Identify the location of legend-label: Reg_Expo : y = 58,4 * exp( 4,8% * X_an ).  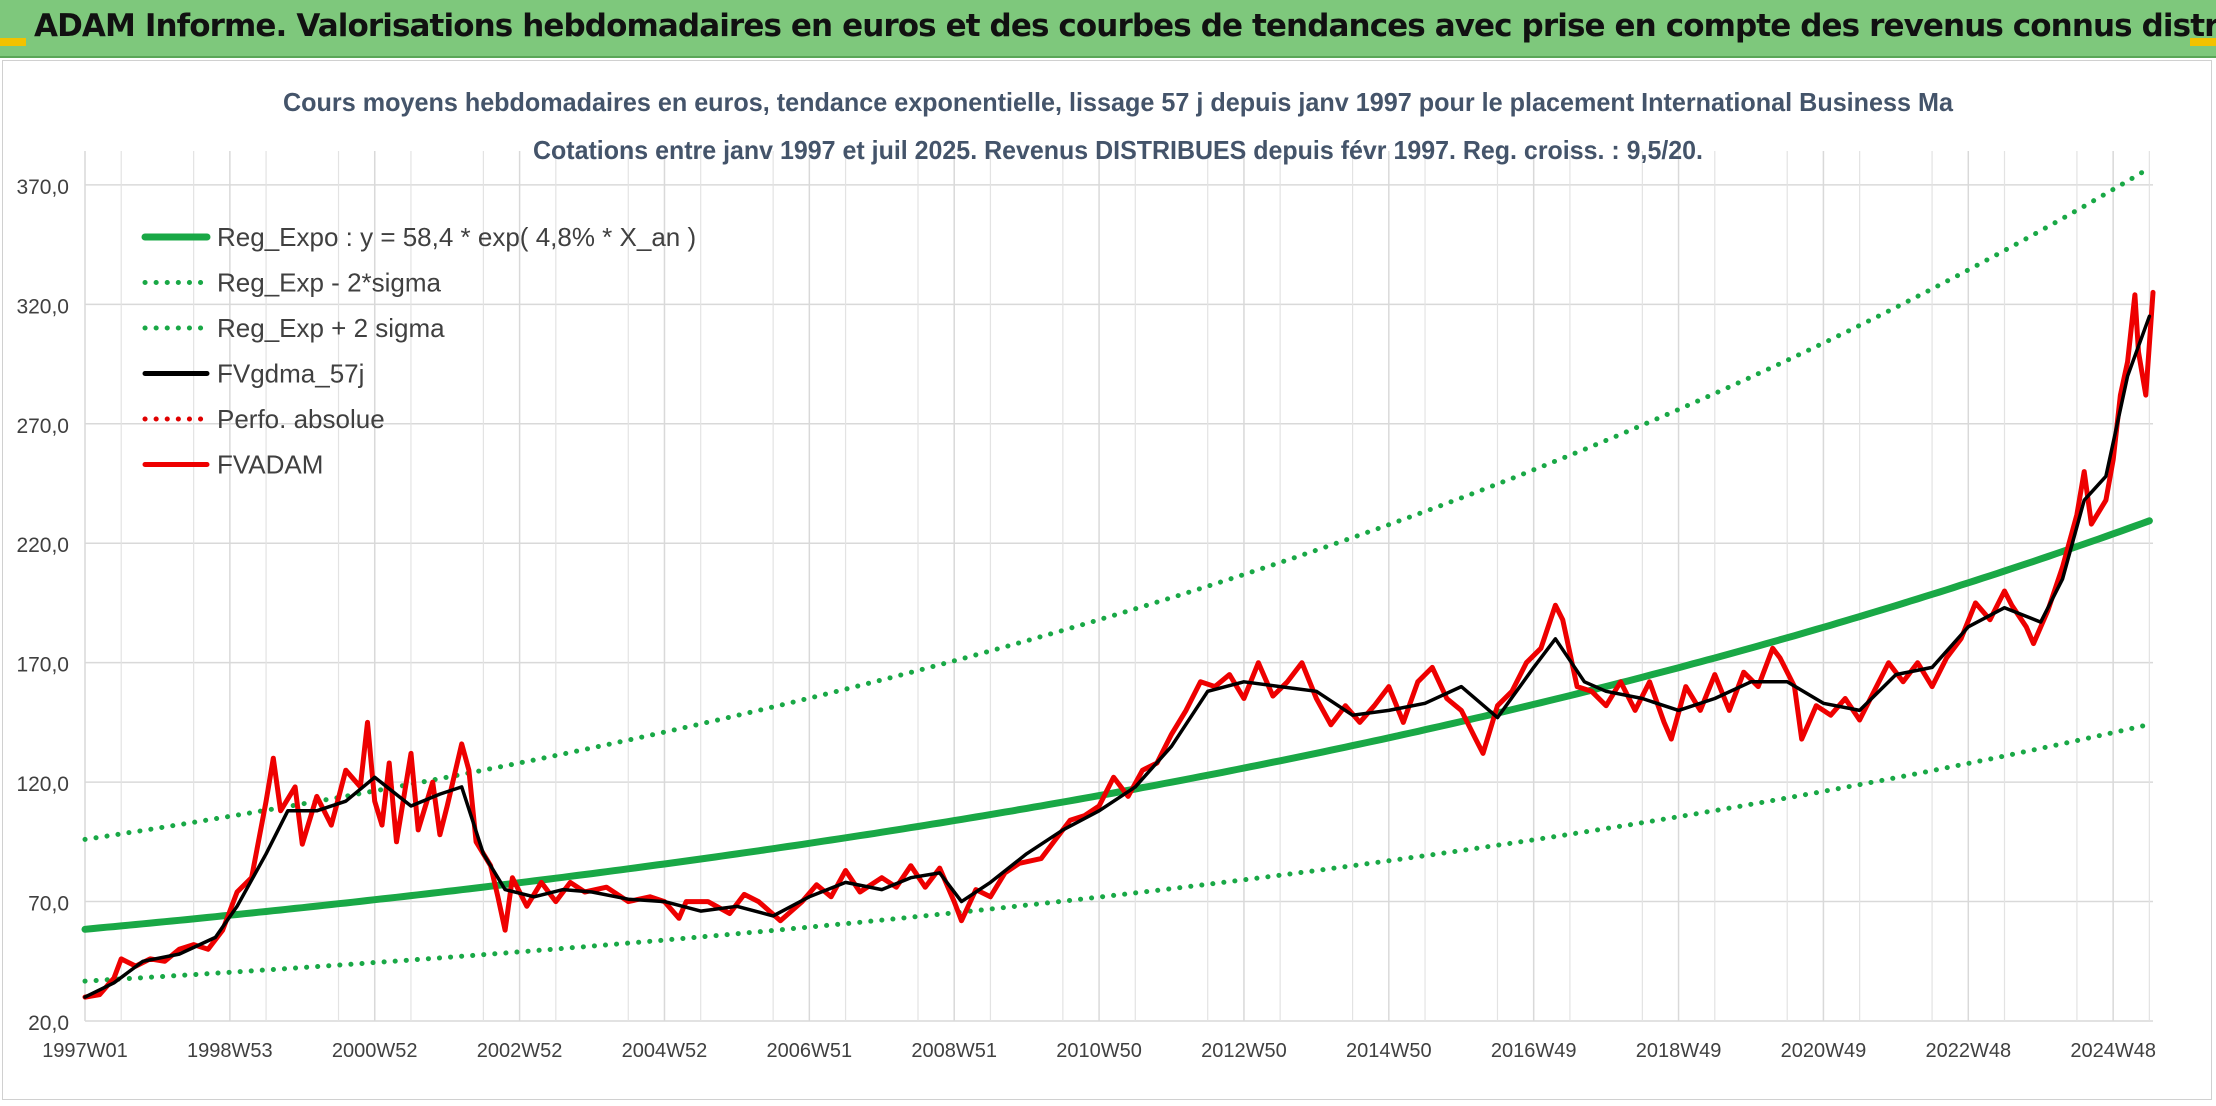
(456, 237).